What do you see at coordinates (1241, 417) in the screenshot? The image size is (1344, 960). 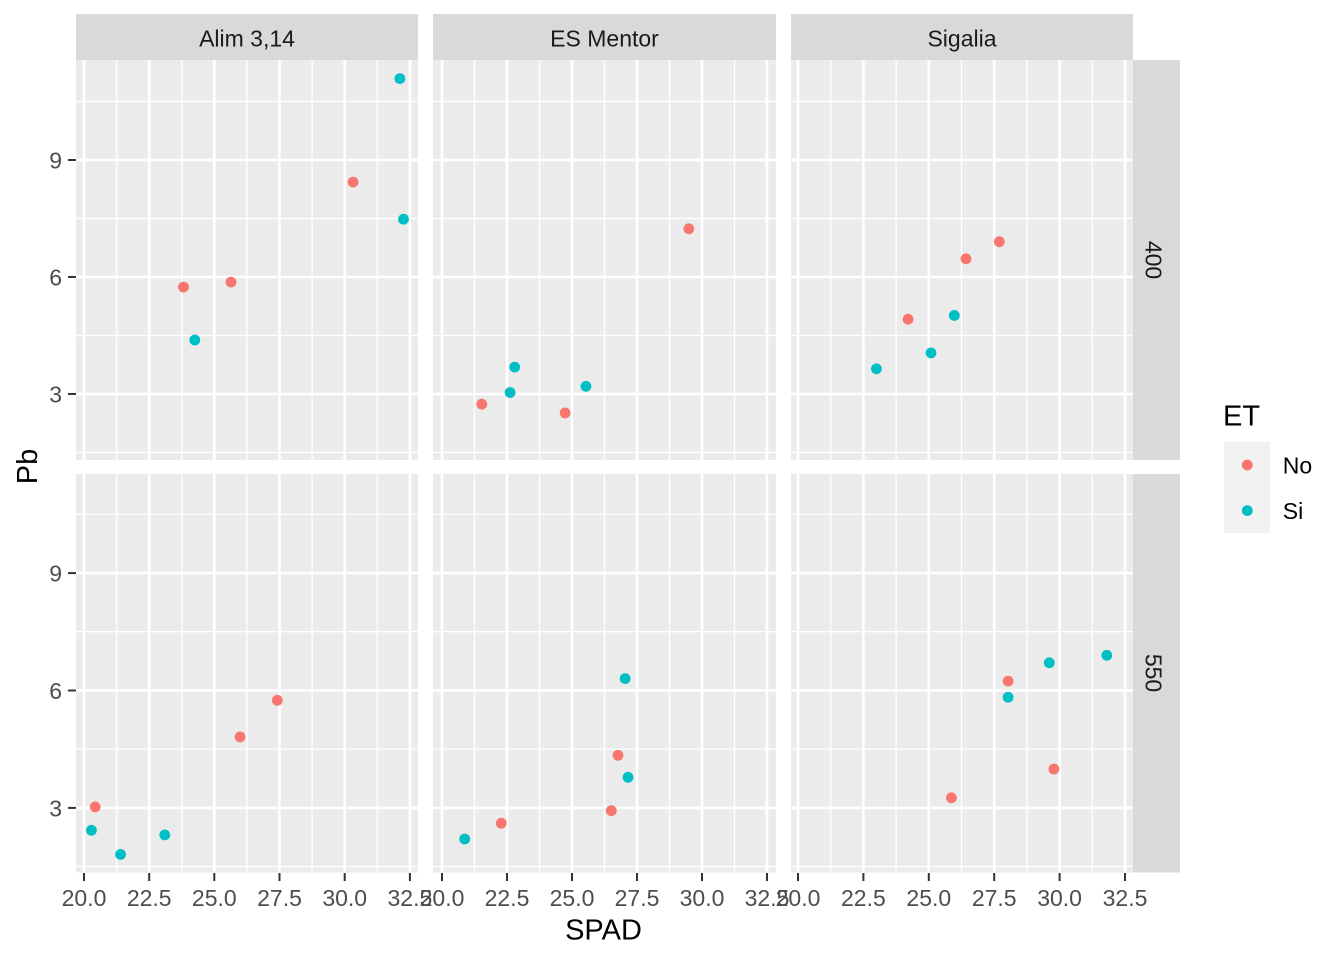 I see `svg-text: ET` at bounding box center [1241, 417].